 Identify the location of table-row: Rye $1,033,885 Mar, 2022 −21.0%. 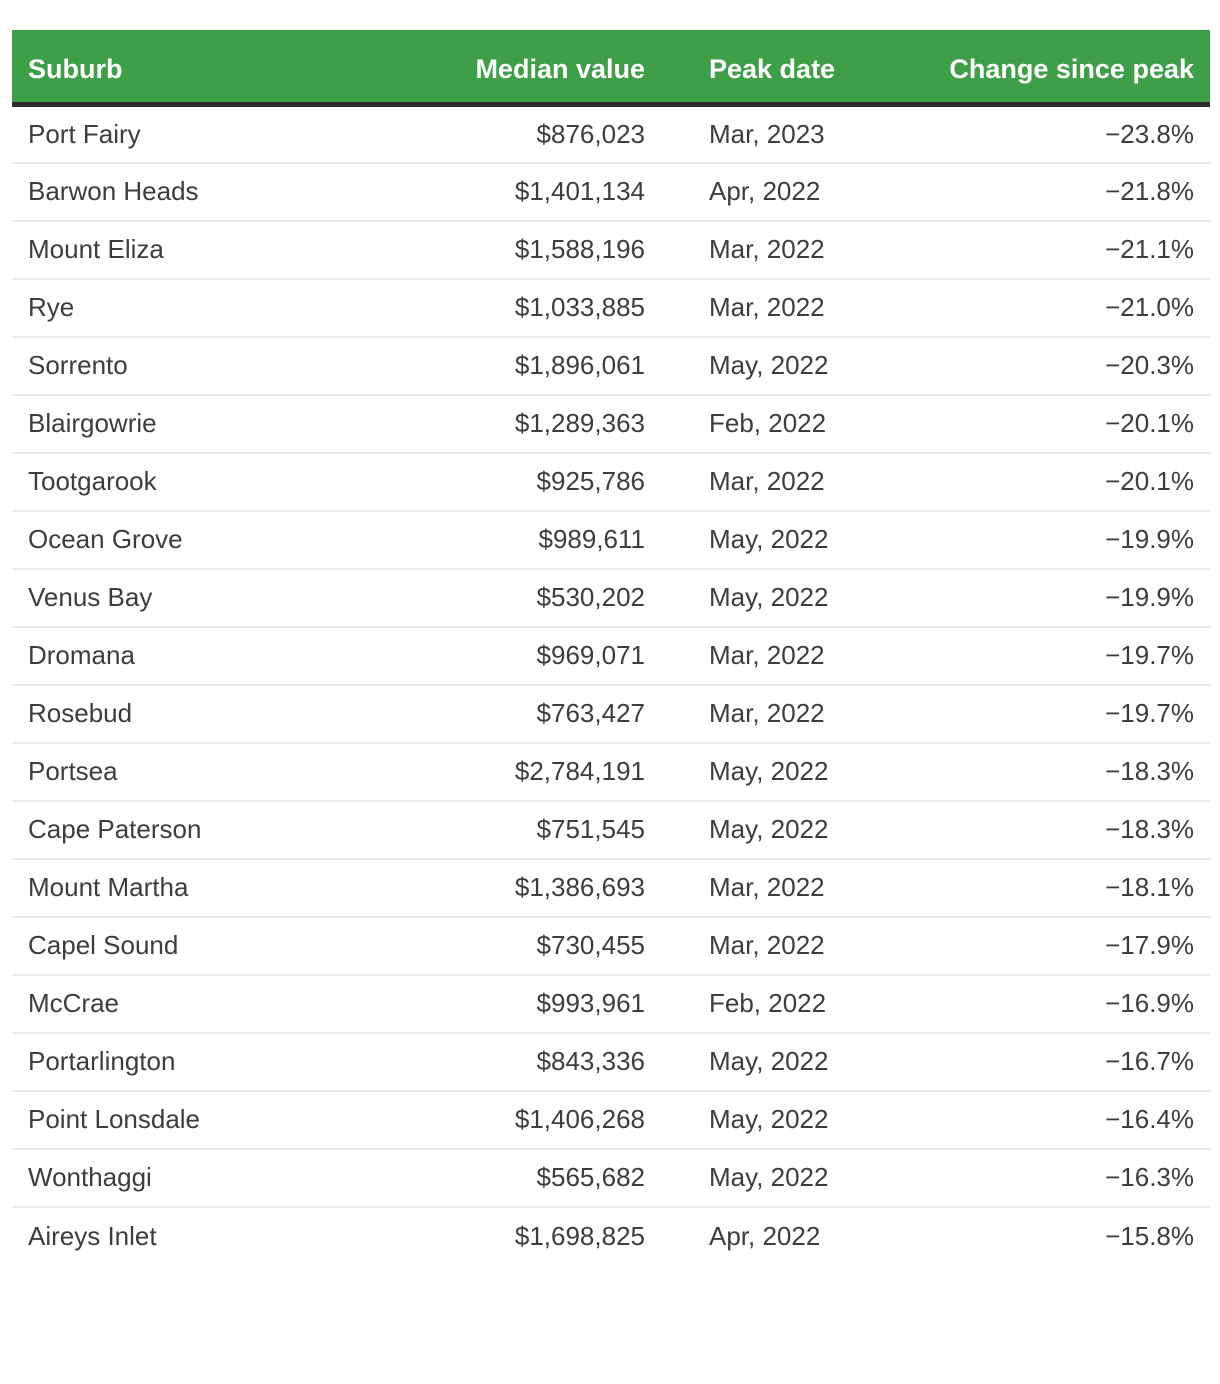
(611, 307).